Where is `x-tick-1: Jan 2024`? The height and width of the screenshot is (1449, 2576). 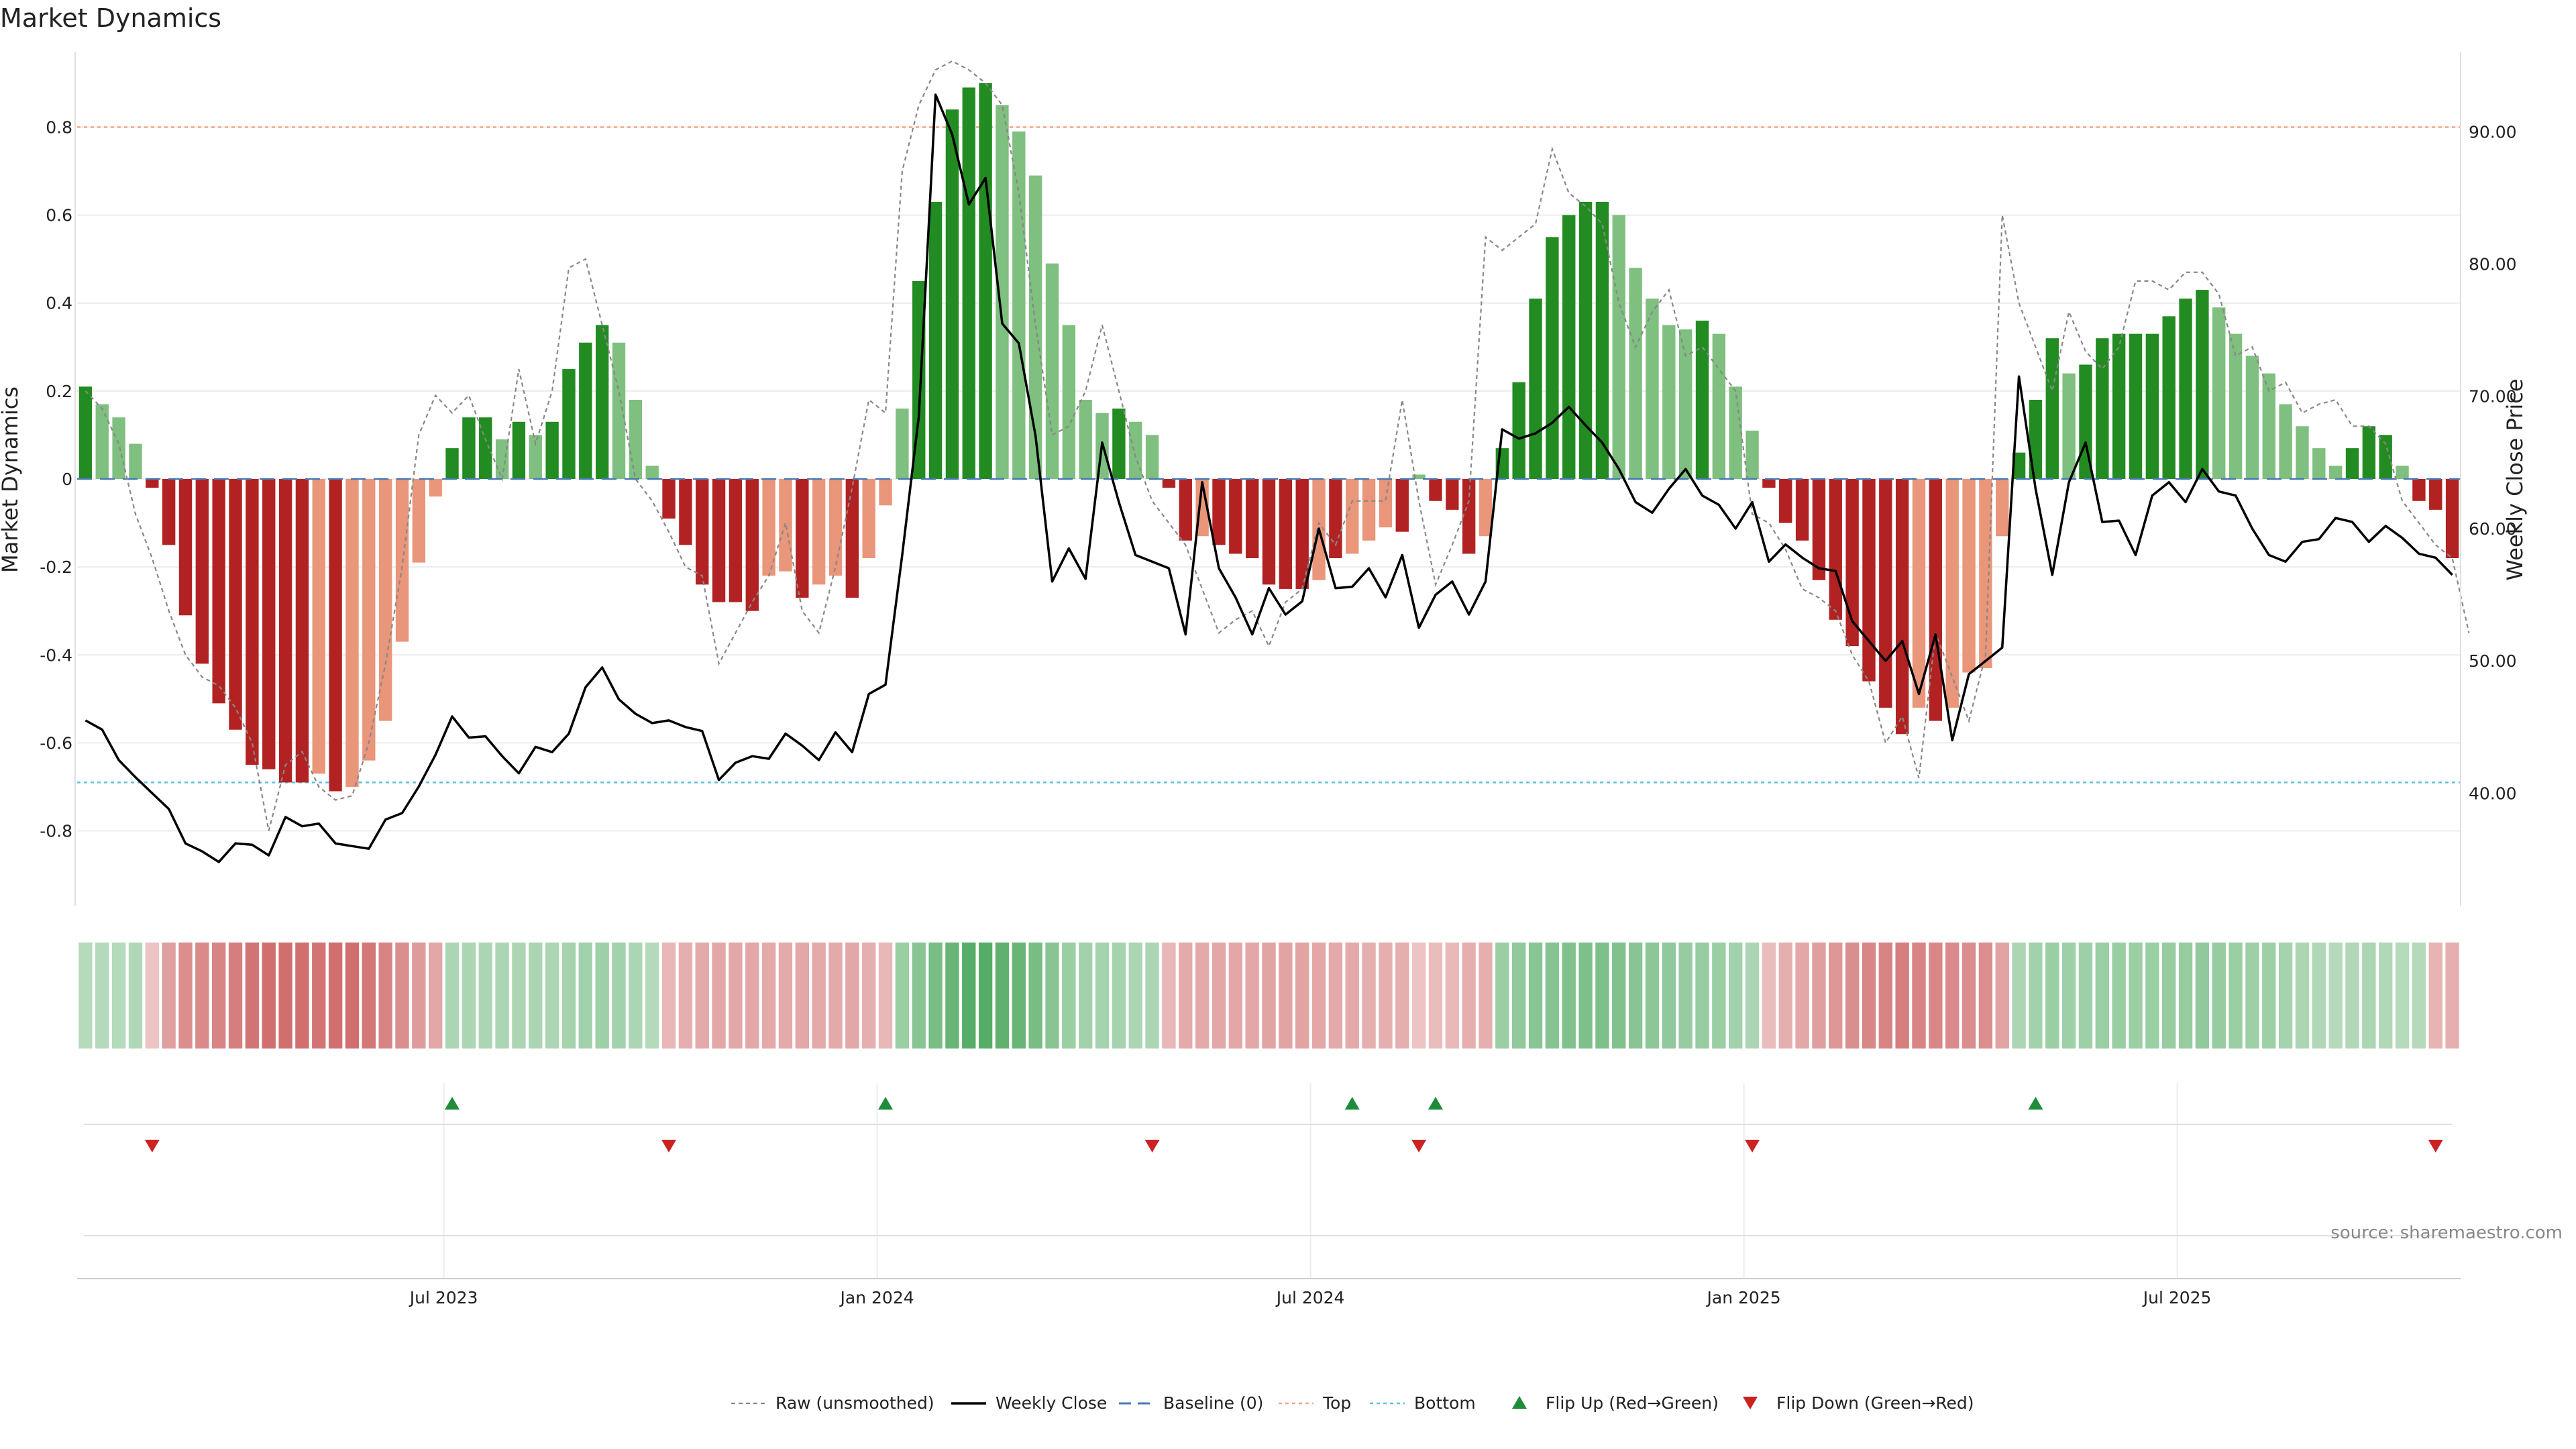
x-tick-1: Jan 2024 is located at coordinates (876, 1297).